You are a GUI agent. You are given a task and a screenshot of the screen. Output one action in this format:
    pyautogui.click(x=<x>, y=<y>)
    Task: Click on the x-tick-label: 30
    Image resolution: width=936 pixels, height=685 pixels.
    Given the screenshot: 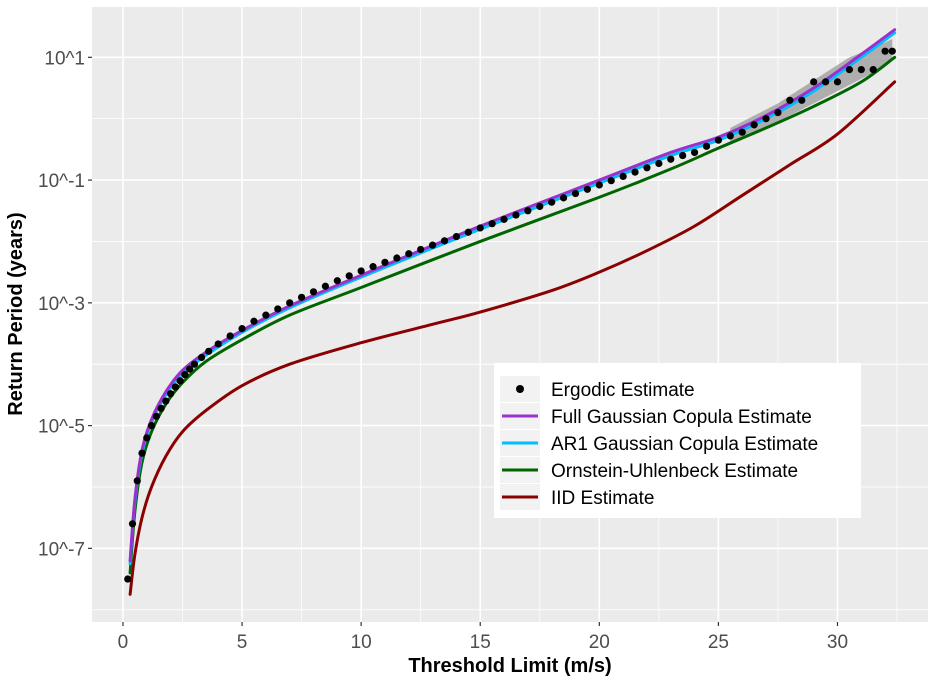 What is the action you would take?
    pyautogui.click(x=837, y=642)
    